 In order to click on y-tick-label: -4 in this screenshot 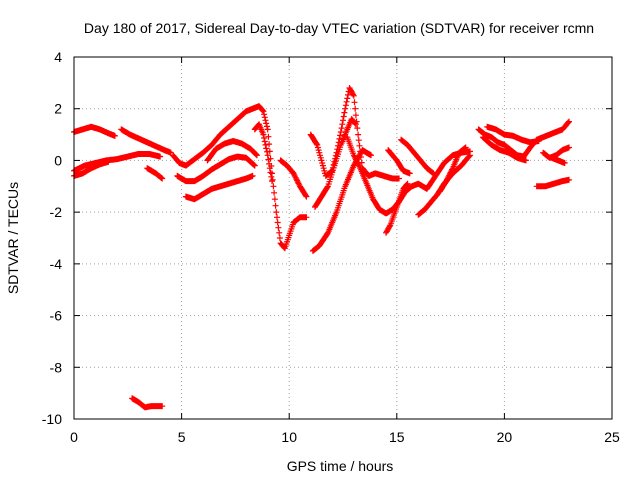, I will do `click(56, 264)`.